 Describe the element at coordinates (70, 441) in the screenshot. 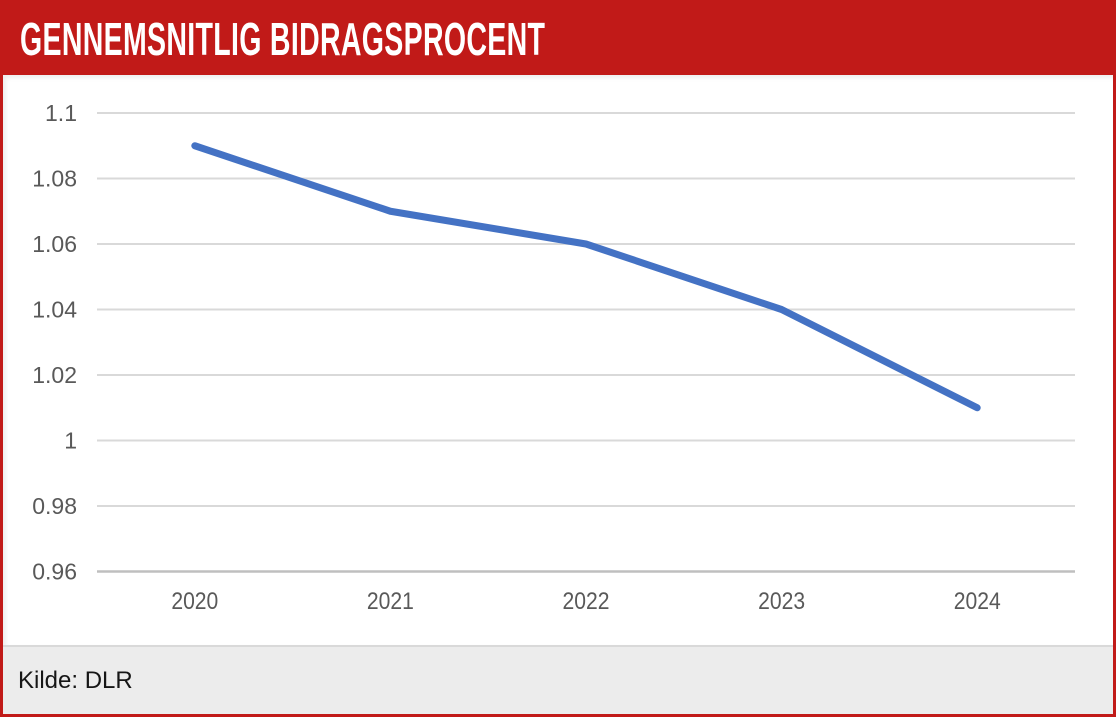

I see `y-tick-label: 1` at that location.